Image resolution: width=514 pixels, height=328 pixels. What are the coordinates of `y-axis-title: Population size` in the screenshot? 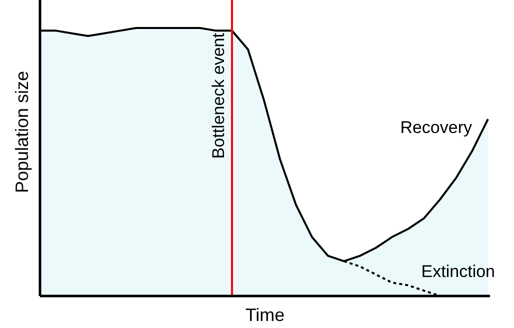 It's located at (22, 132).